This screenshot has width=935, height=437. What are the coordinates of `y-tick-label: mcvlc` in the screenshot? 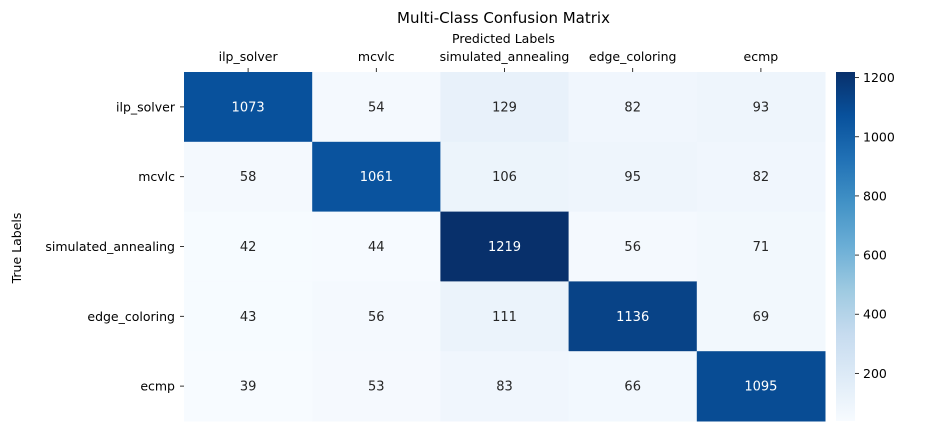 It's located at (156, 176).